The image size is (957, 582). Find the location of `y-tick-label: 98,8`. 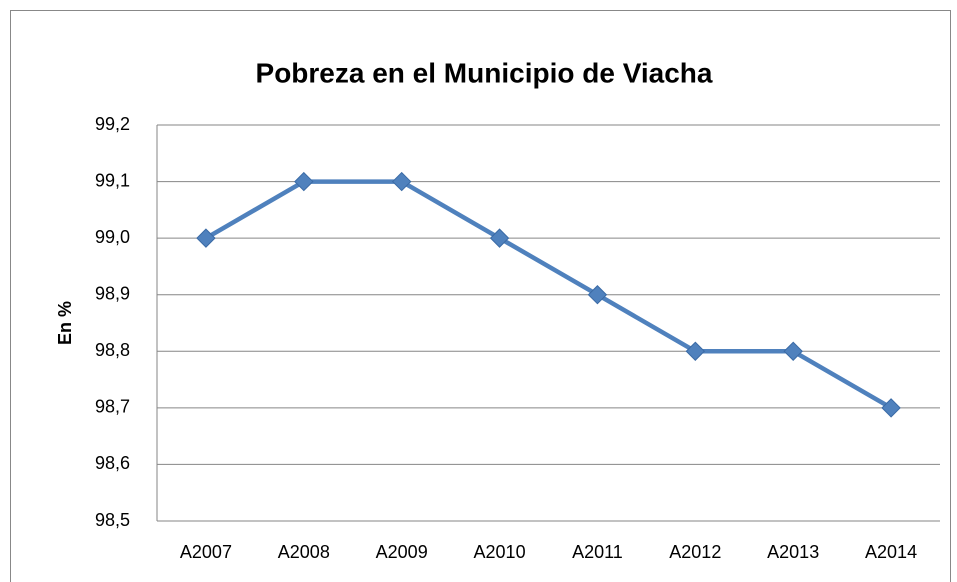

y-tick-label: 98,8 is located at coordinates (112, 350).